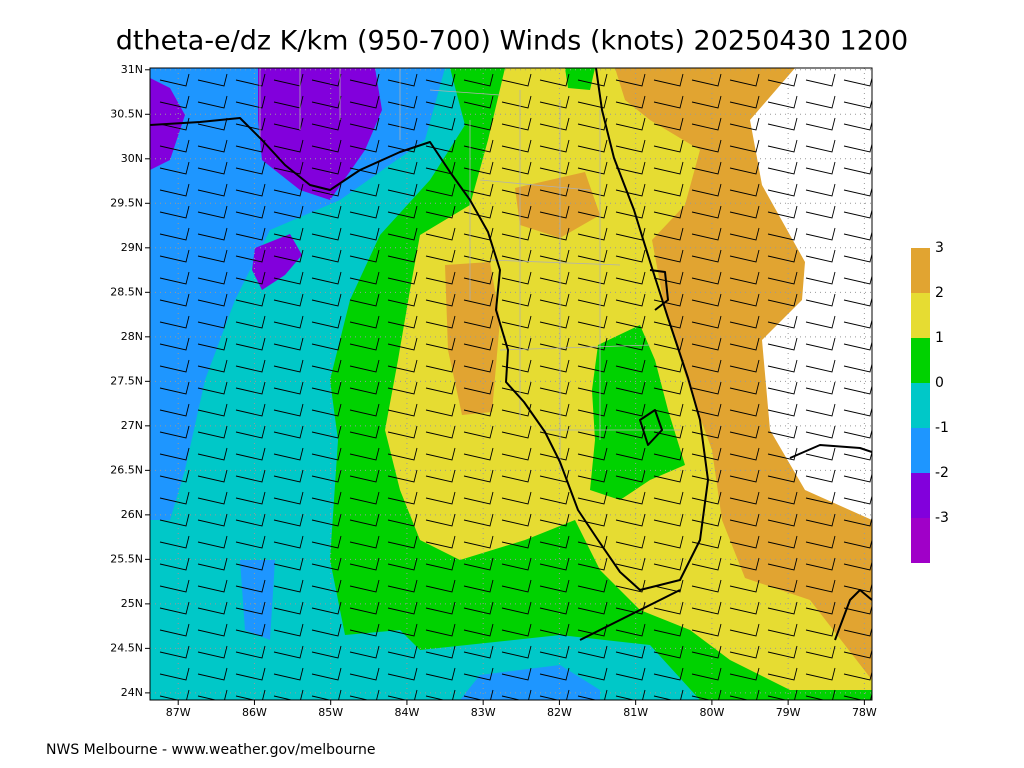  What do you see at coordinates (126, 291) in the screenshot?
I see `lat-tick-label: 28.5N` at bounding box center [126, 291].